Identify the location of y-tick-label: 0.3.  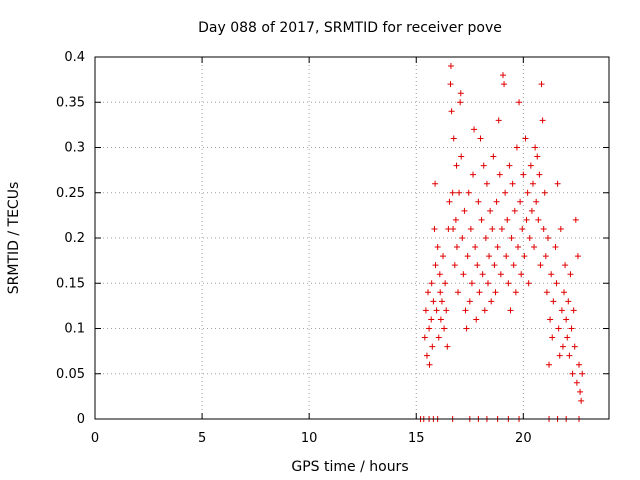
(74, 148).